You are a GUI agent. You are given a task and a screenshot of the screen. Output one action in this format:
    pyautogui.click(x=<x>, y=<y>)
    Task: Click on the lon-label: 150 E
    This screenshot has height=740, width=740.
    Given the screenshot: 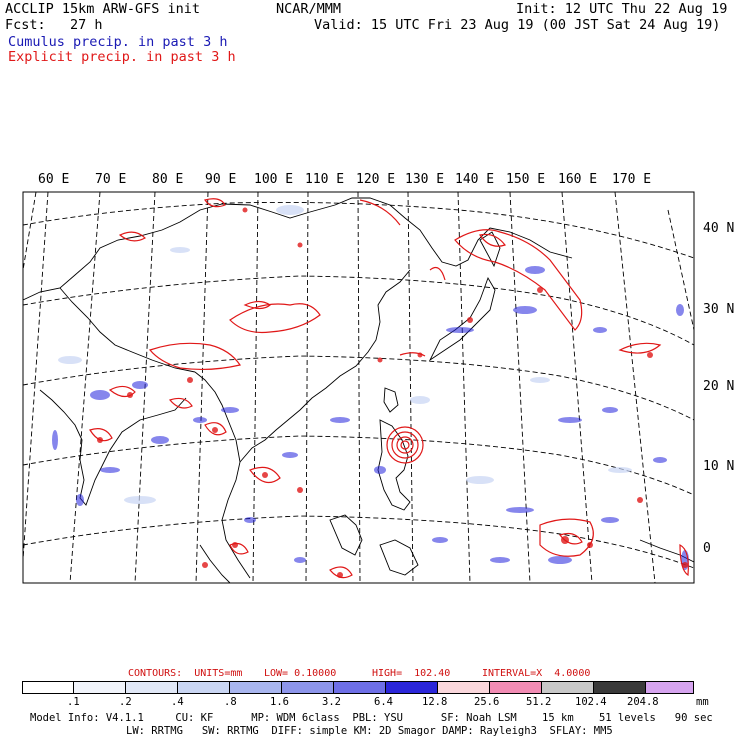 What is the action you would take?
    pyautogui.click(x=526, y=179)
    